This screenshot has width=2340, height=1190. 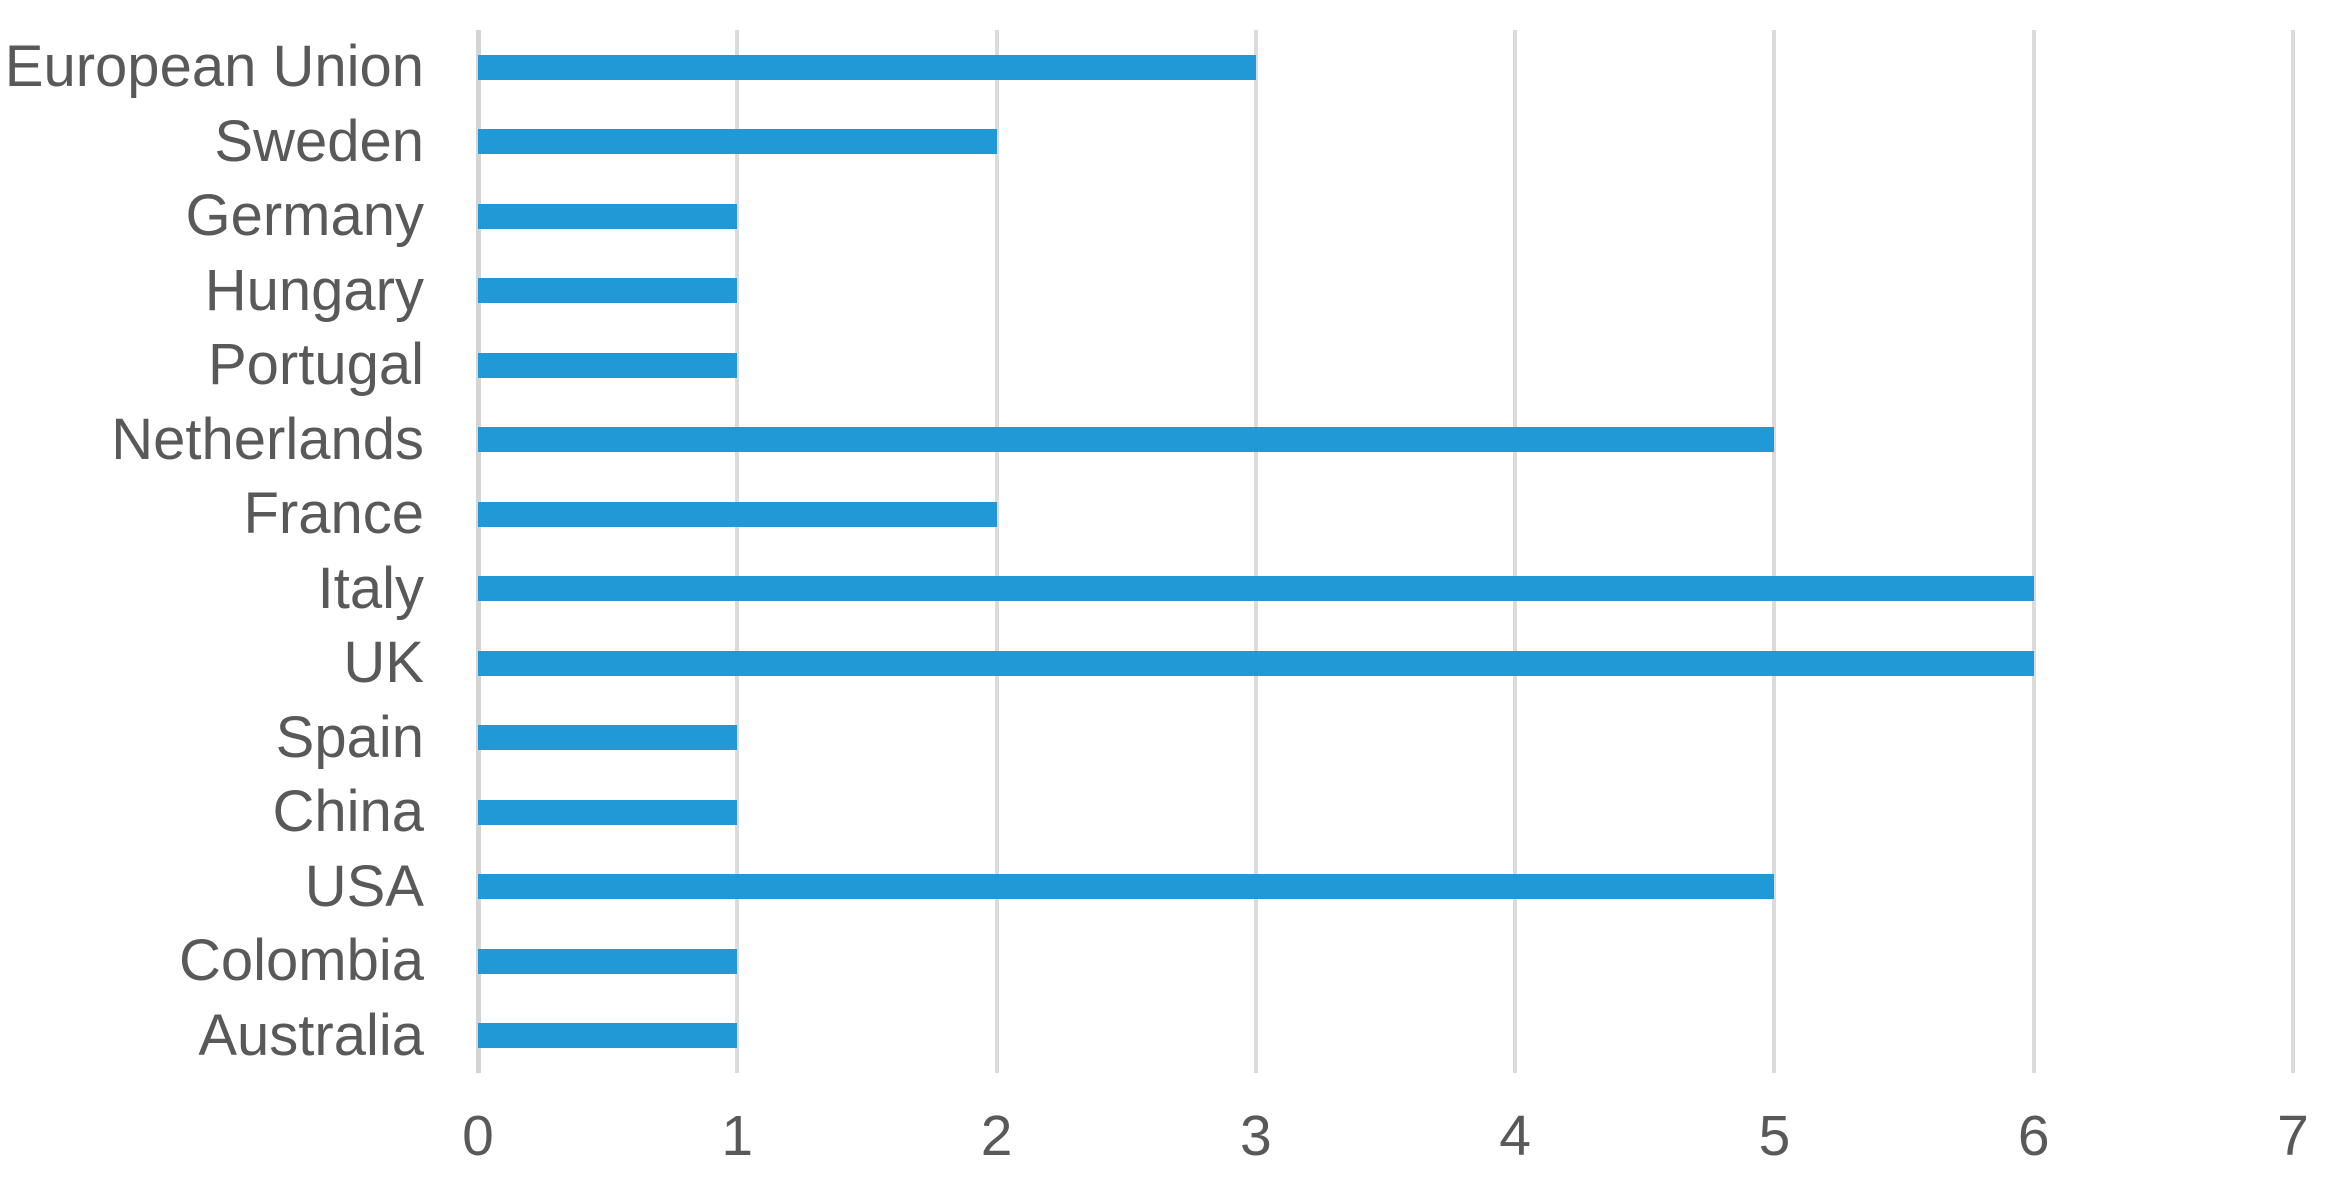 What do you see at coordinates (383, 663) in the screenshot?
I see `category-label: UK` at bounding box center [383, 663].